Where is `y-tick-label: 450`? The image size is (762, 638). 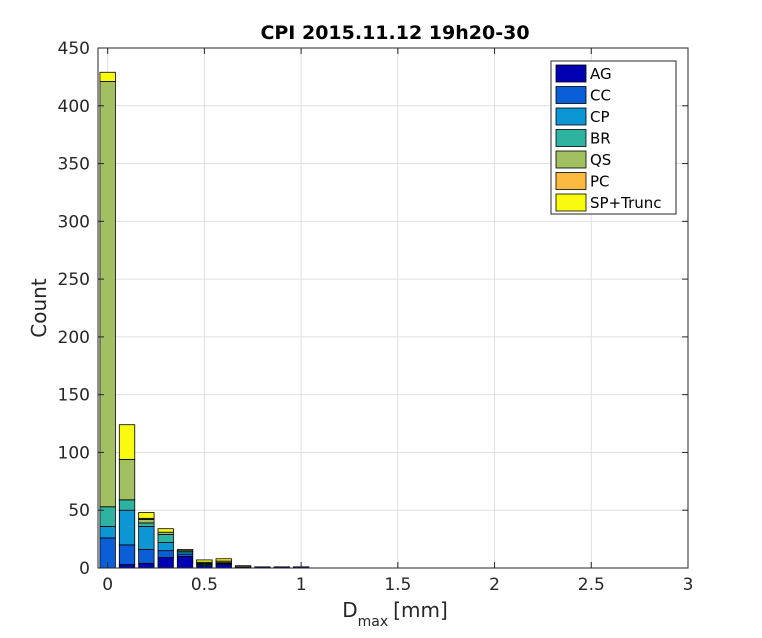 y-tick-label: 450 is located at coordinates (74, 49).